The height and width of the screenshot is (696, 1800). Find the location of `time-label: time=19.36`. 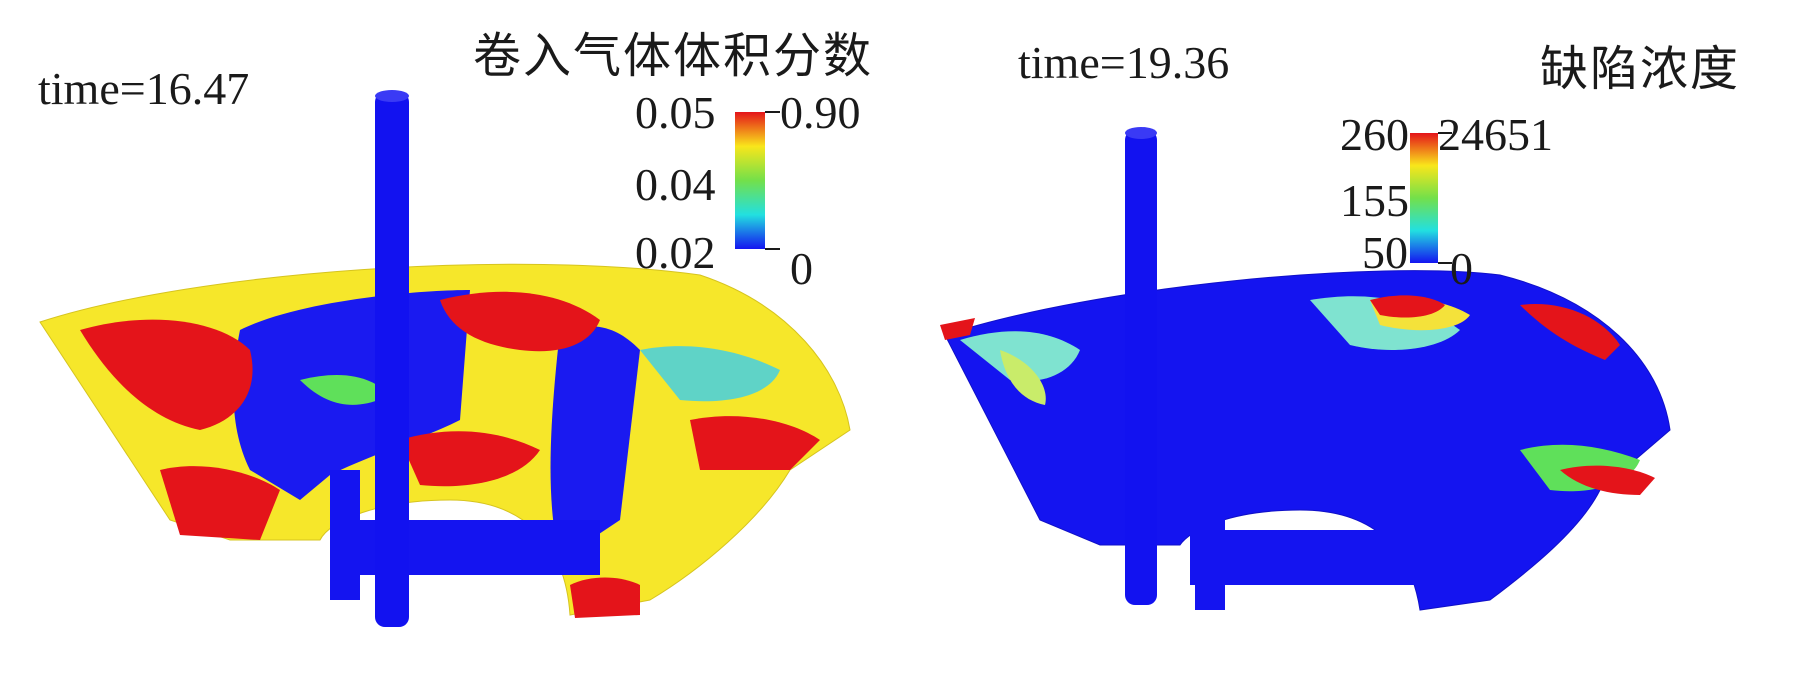

time-label: time=19.36 is located at coordinates (1124, 62).